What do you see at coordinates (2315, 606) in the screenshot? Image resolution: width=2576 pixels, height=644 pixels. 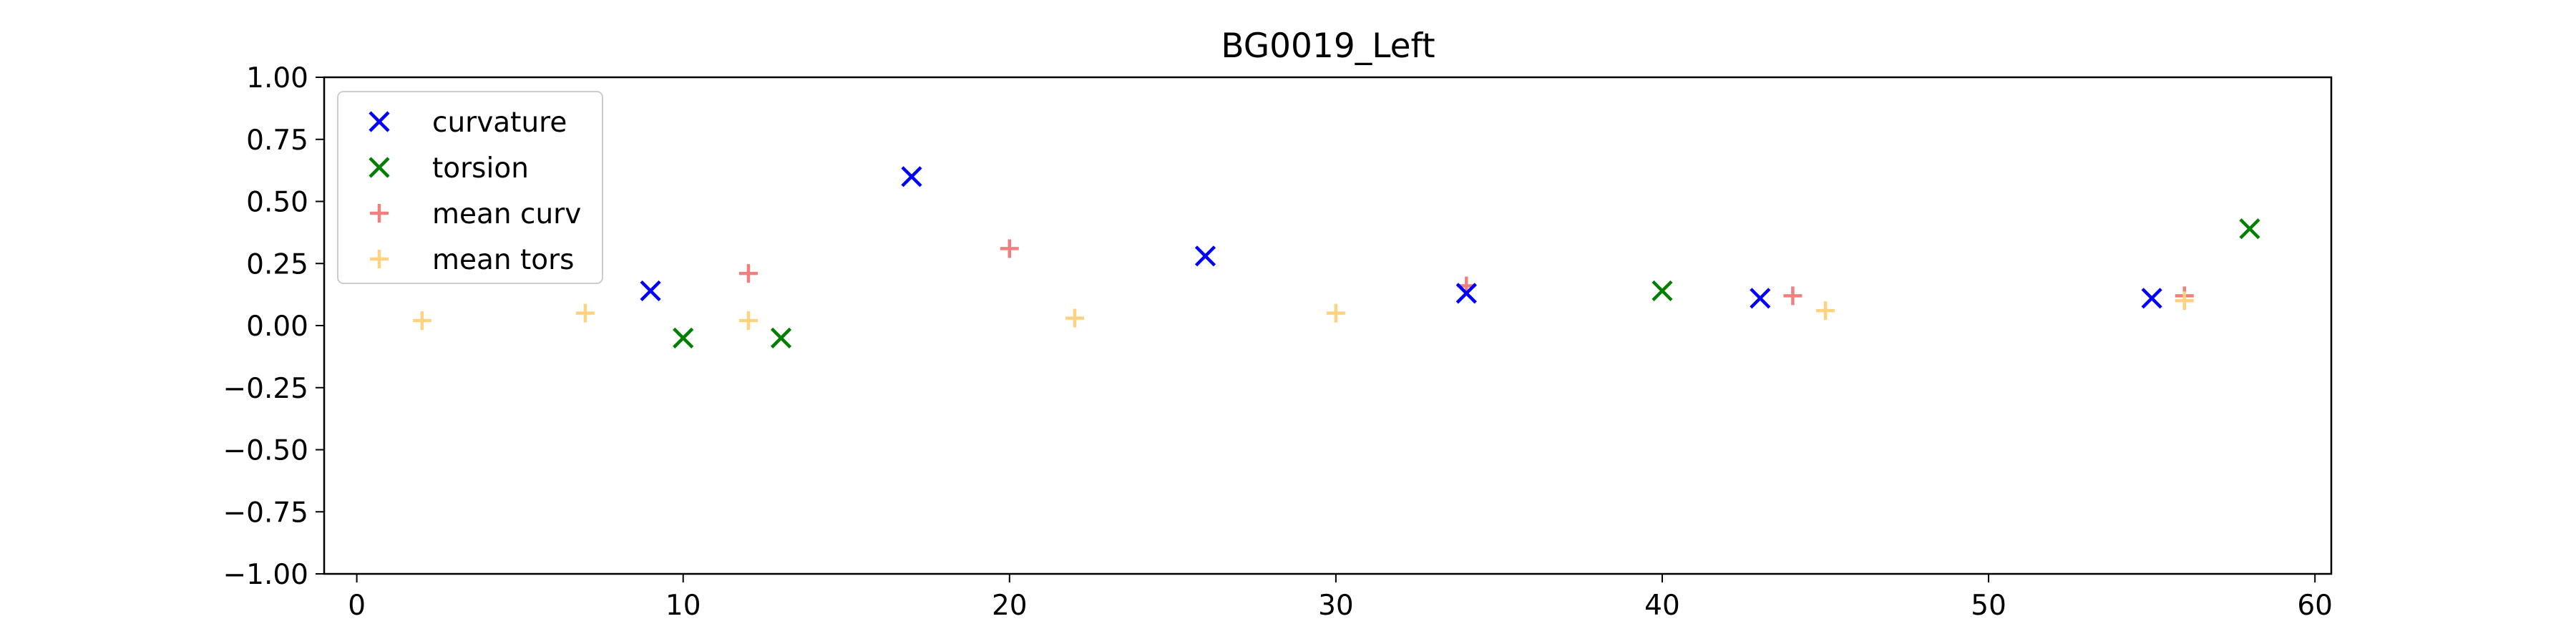 I see `x-tick-label: 60` at bounding box center [2315, 606].